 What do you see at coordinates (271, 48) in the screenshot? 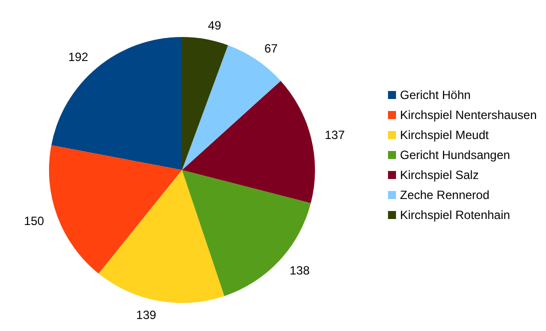
I see `data-label: 67` at bounding box center [271, 48].